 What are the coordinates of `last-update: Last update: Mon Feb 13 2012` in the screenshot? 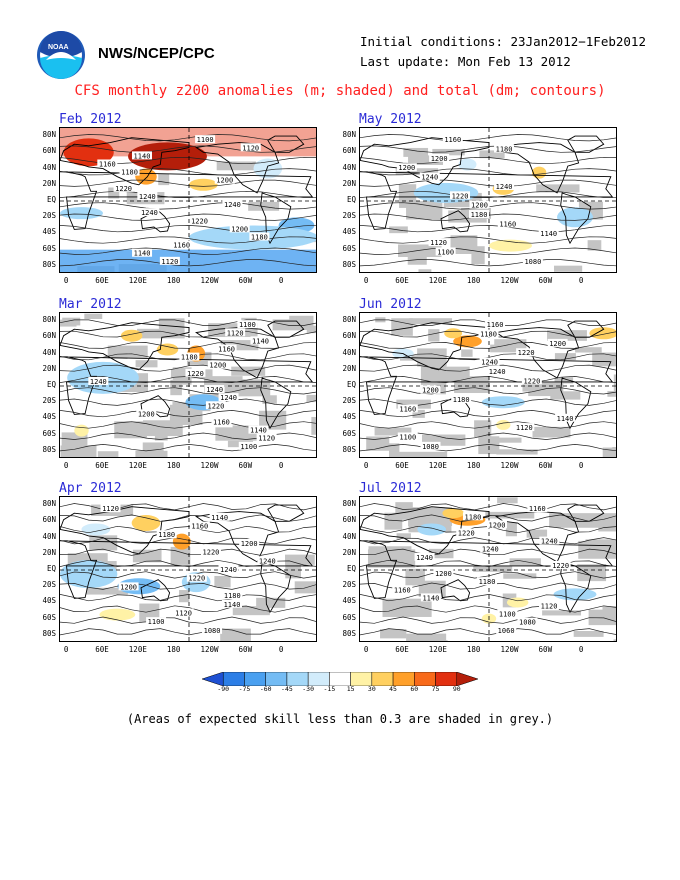 It's located at (465, 61).